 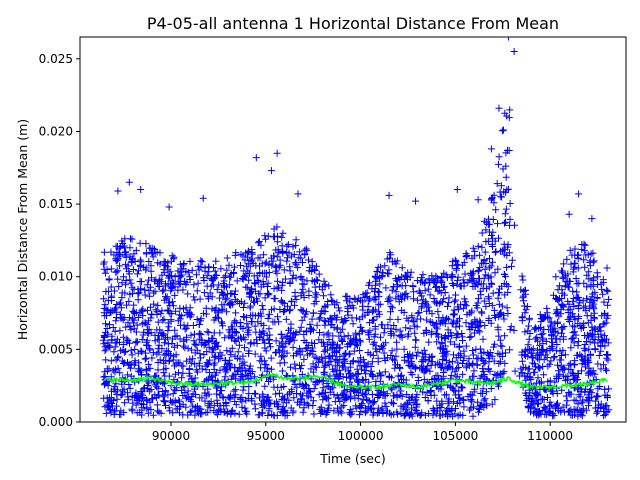 What do you see at coordinates (361, 436) in the screenshot?
I see `x-tick-label: 100000` at bounding box center [361, 436].